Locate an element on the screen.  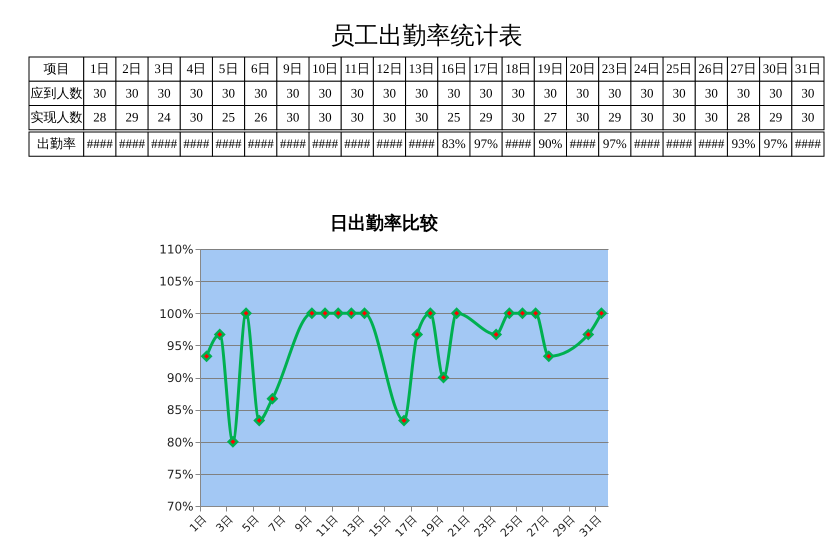
chart-title: 员工出勤率统计表 is located at coordinates (426, 36).